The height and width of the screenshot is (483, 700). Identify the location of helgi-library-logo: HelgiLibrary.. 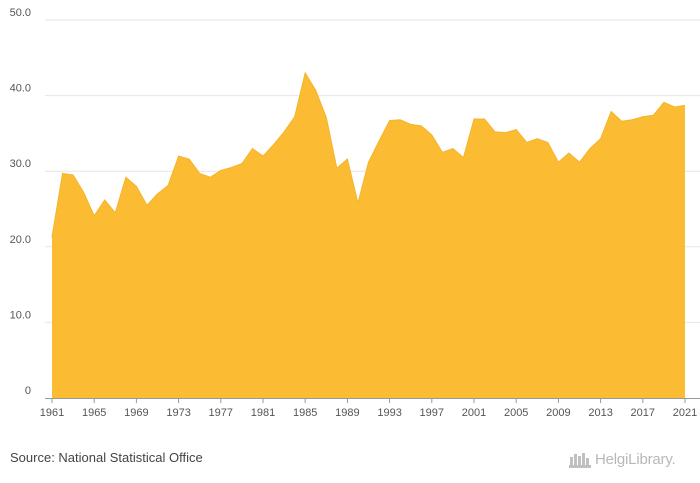
(622, 459).